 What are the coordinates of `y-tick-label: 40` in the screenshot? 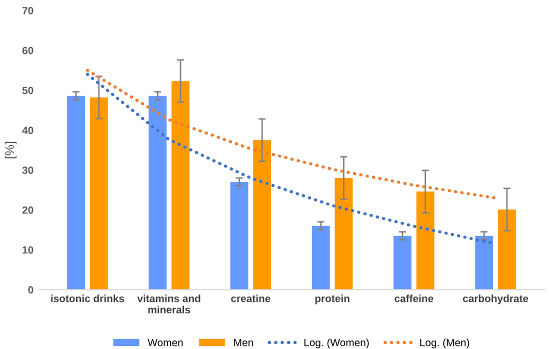 It's located at (28, 130).